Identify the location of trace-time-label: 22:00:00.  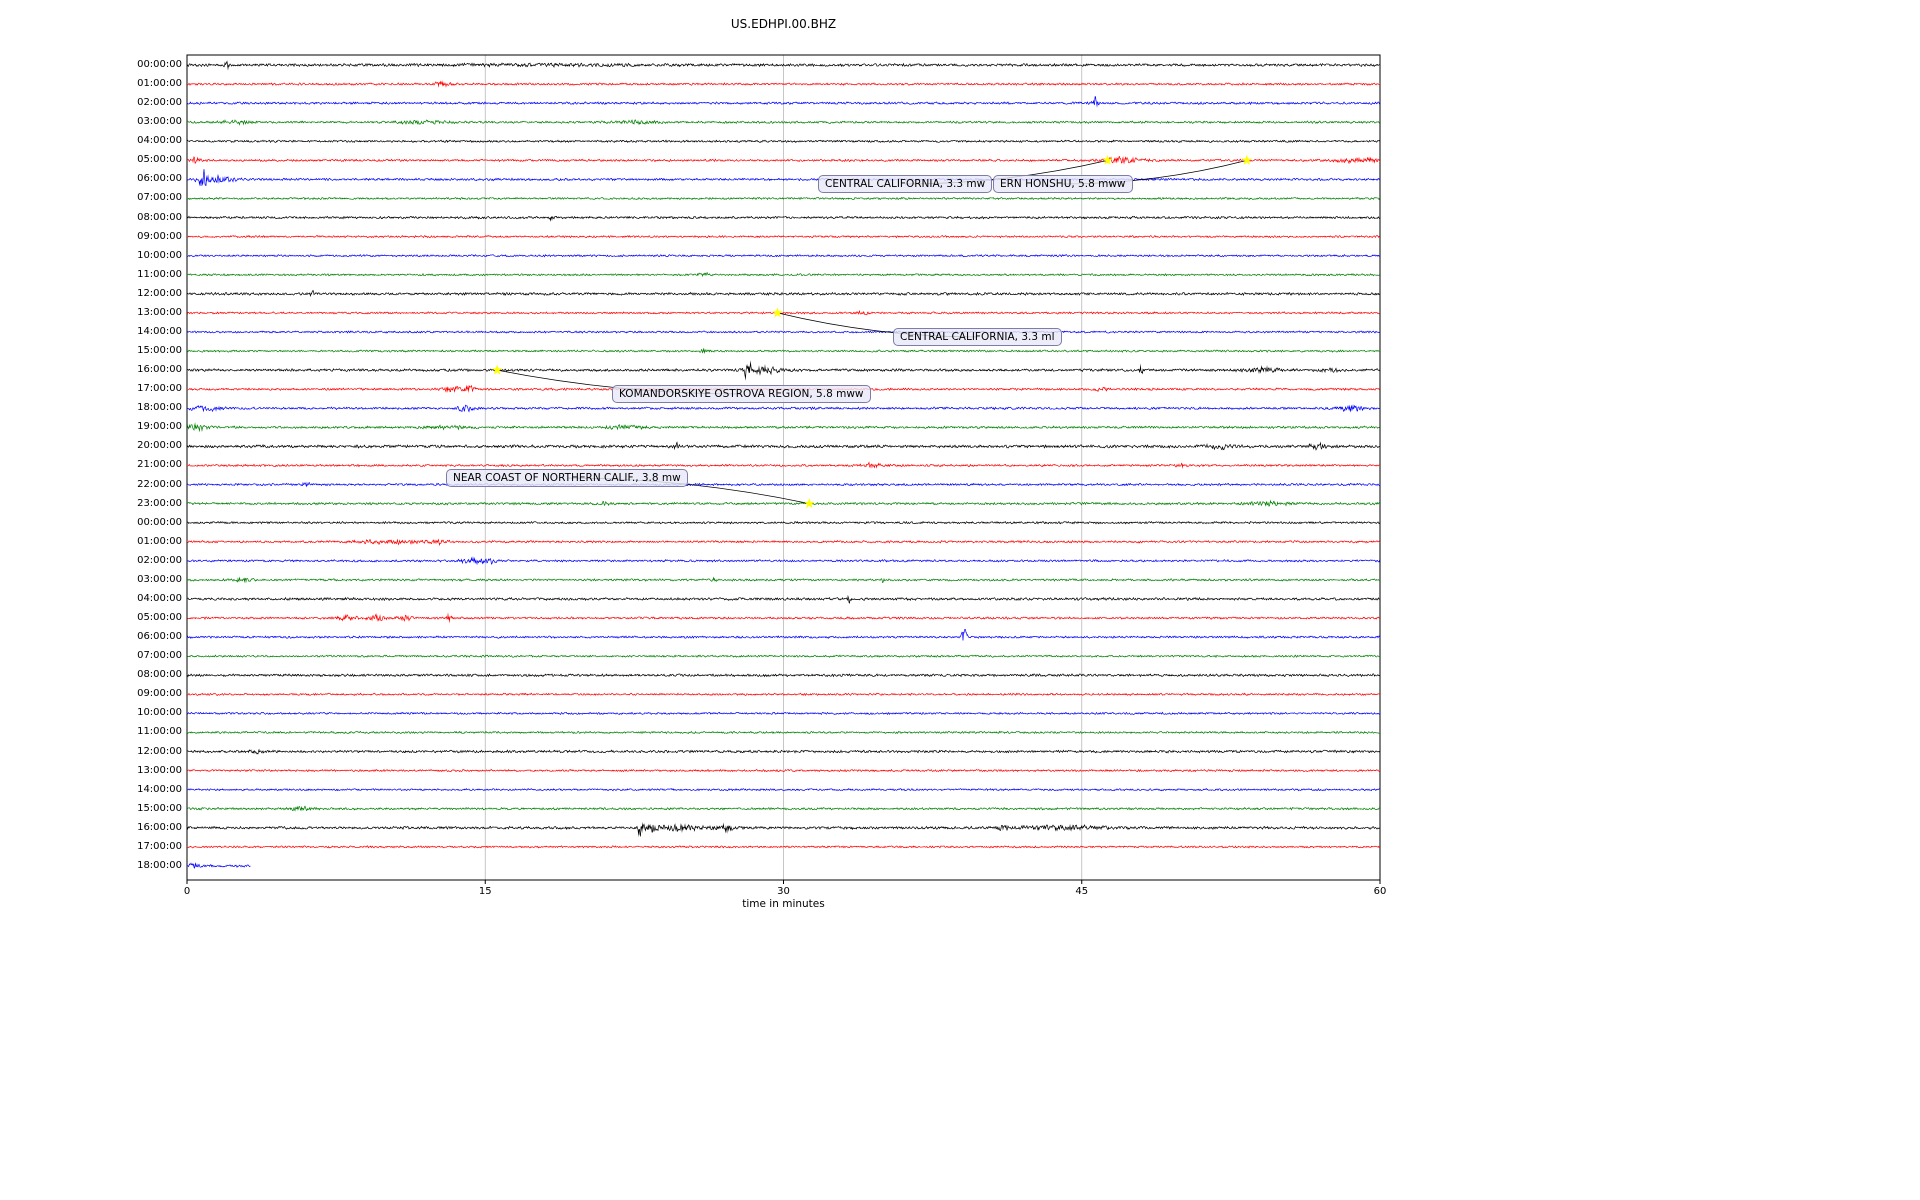
(159, 484).